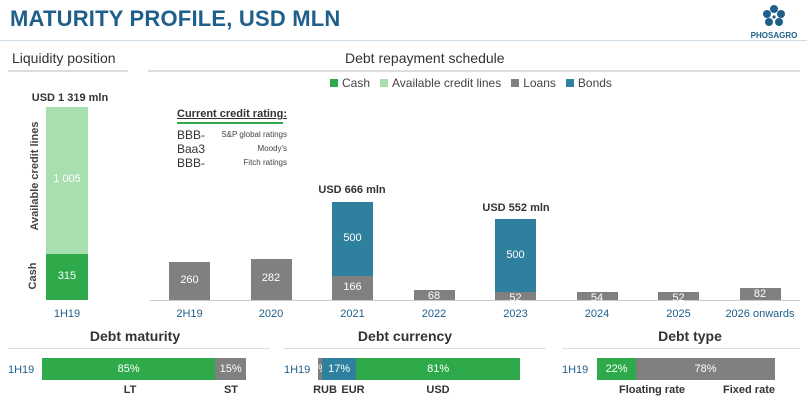 The width and height of the screenshot is (807, 400). Describe the element at coordinates (64, 58) in the screenshot. I see `liquidity-heading: Liquidity position` at that location.